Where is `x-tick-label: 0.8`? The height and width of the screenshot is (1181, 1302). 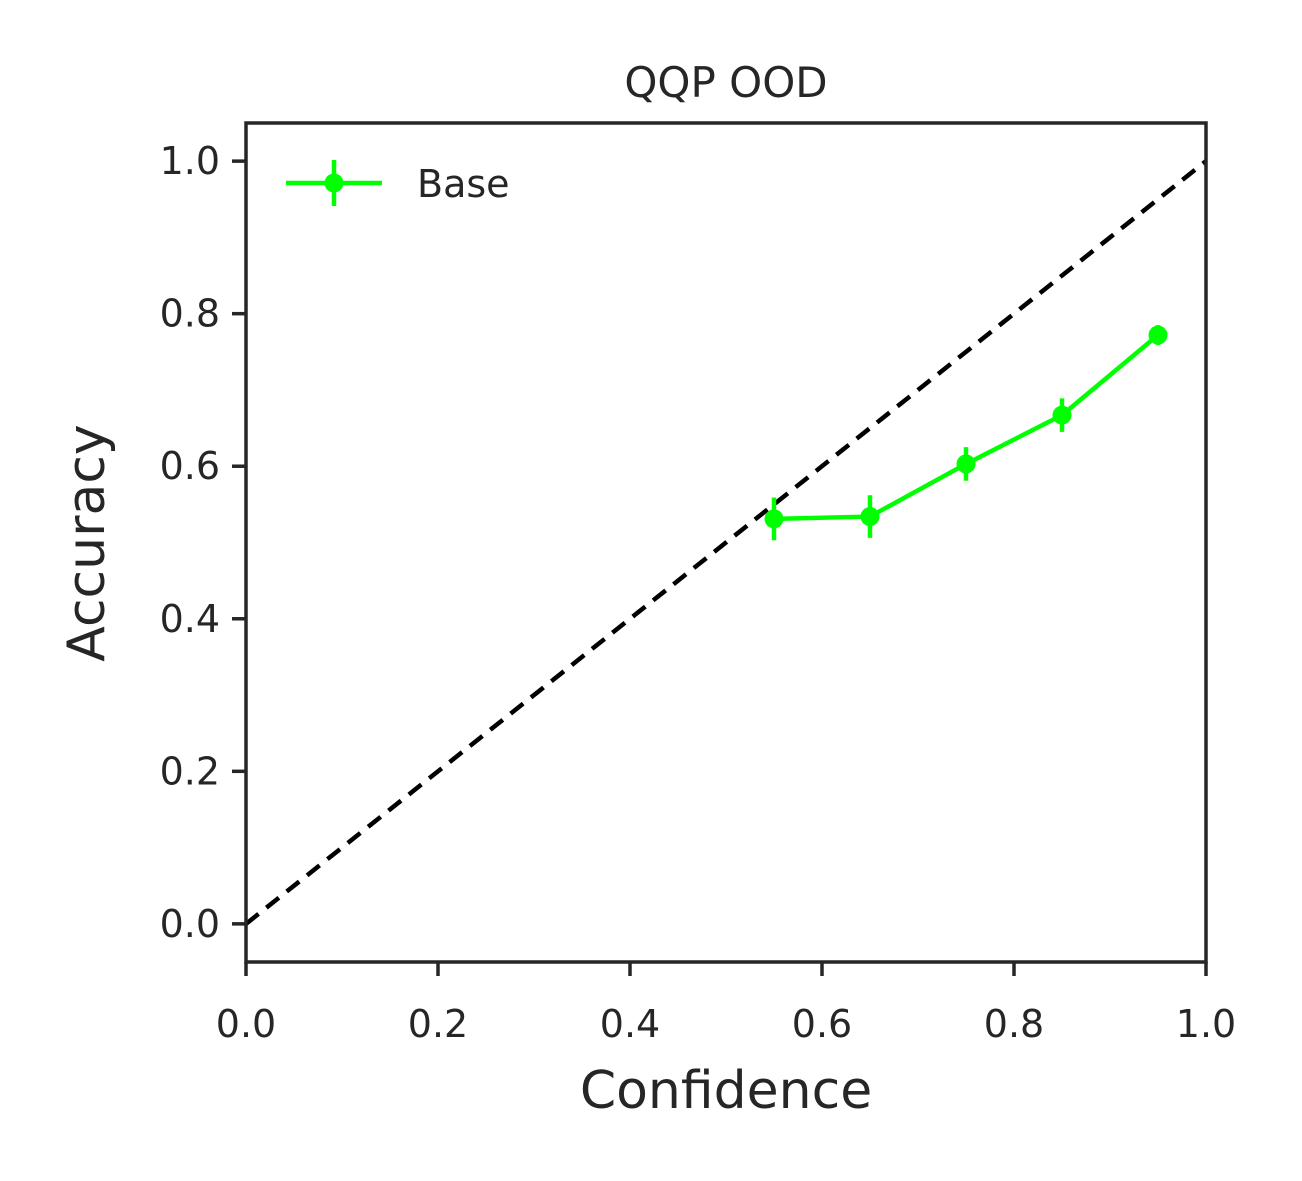 x-tick-label: 0.8 is located at coordinates (1014, 1024).